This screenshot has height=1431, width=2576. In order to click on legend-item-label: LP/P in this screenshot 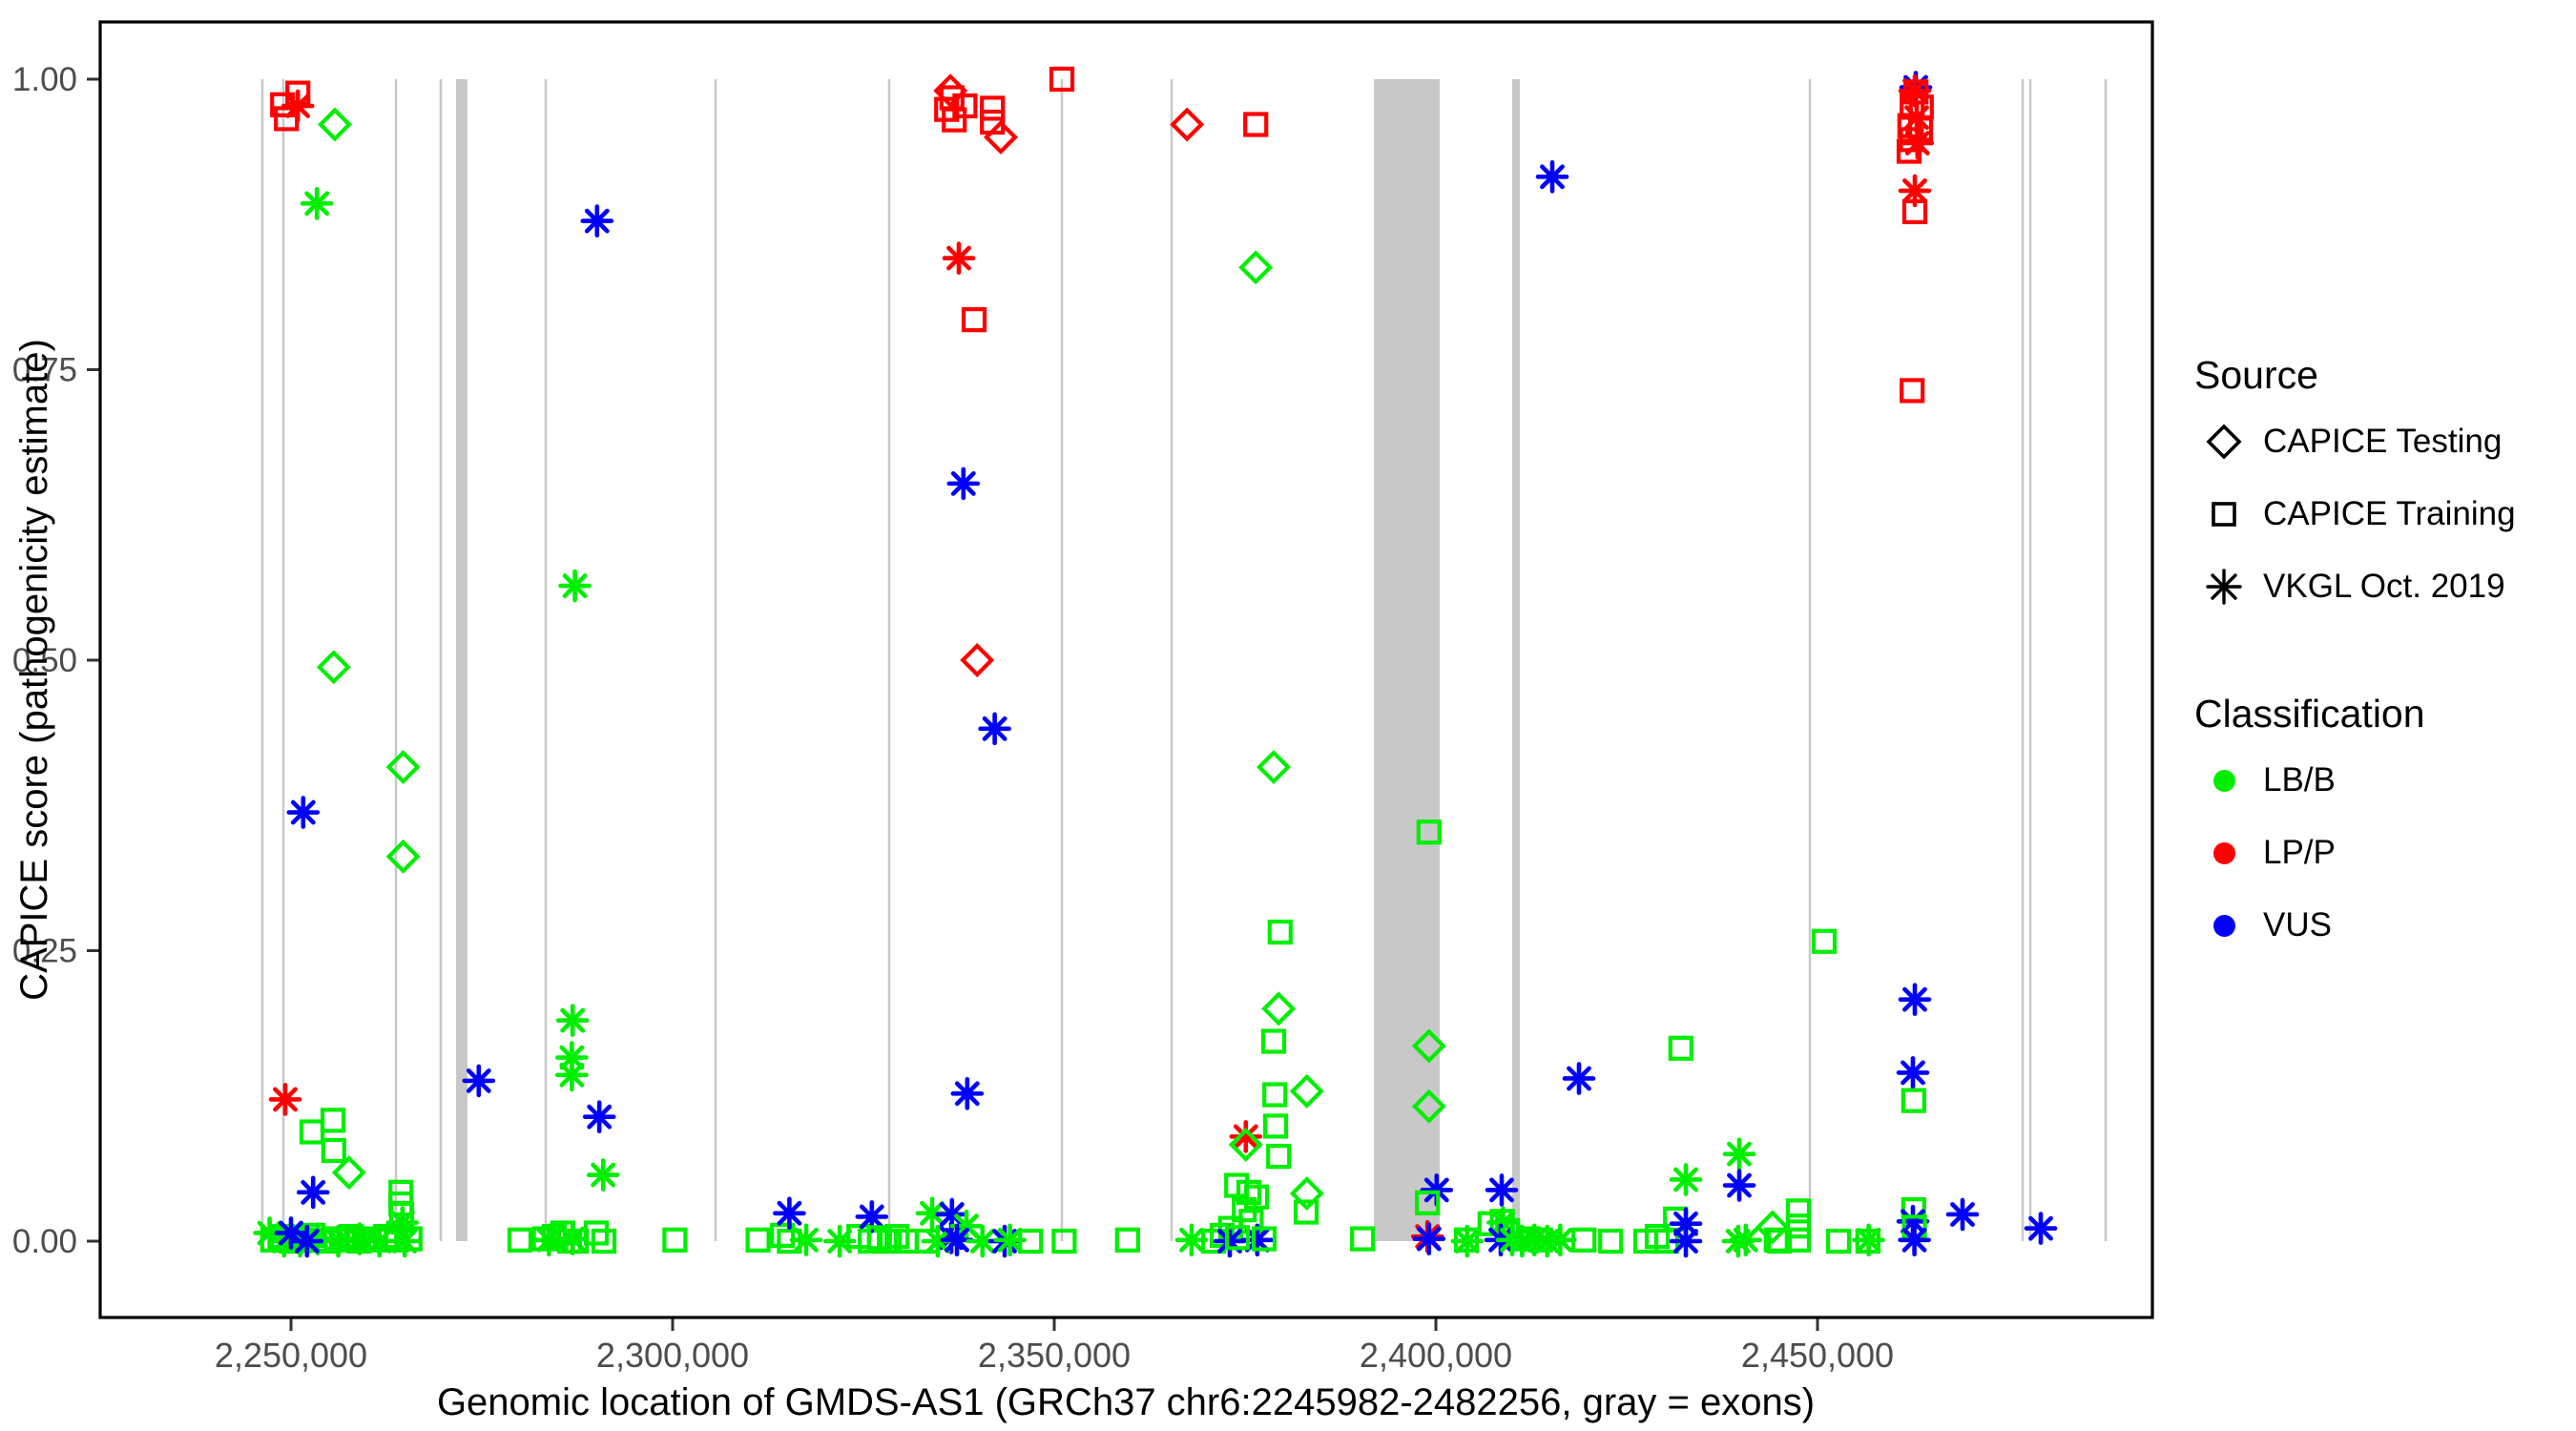, I will do `click(2299, 852)`.